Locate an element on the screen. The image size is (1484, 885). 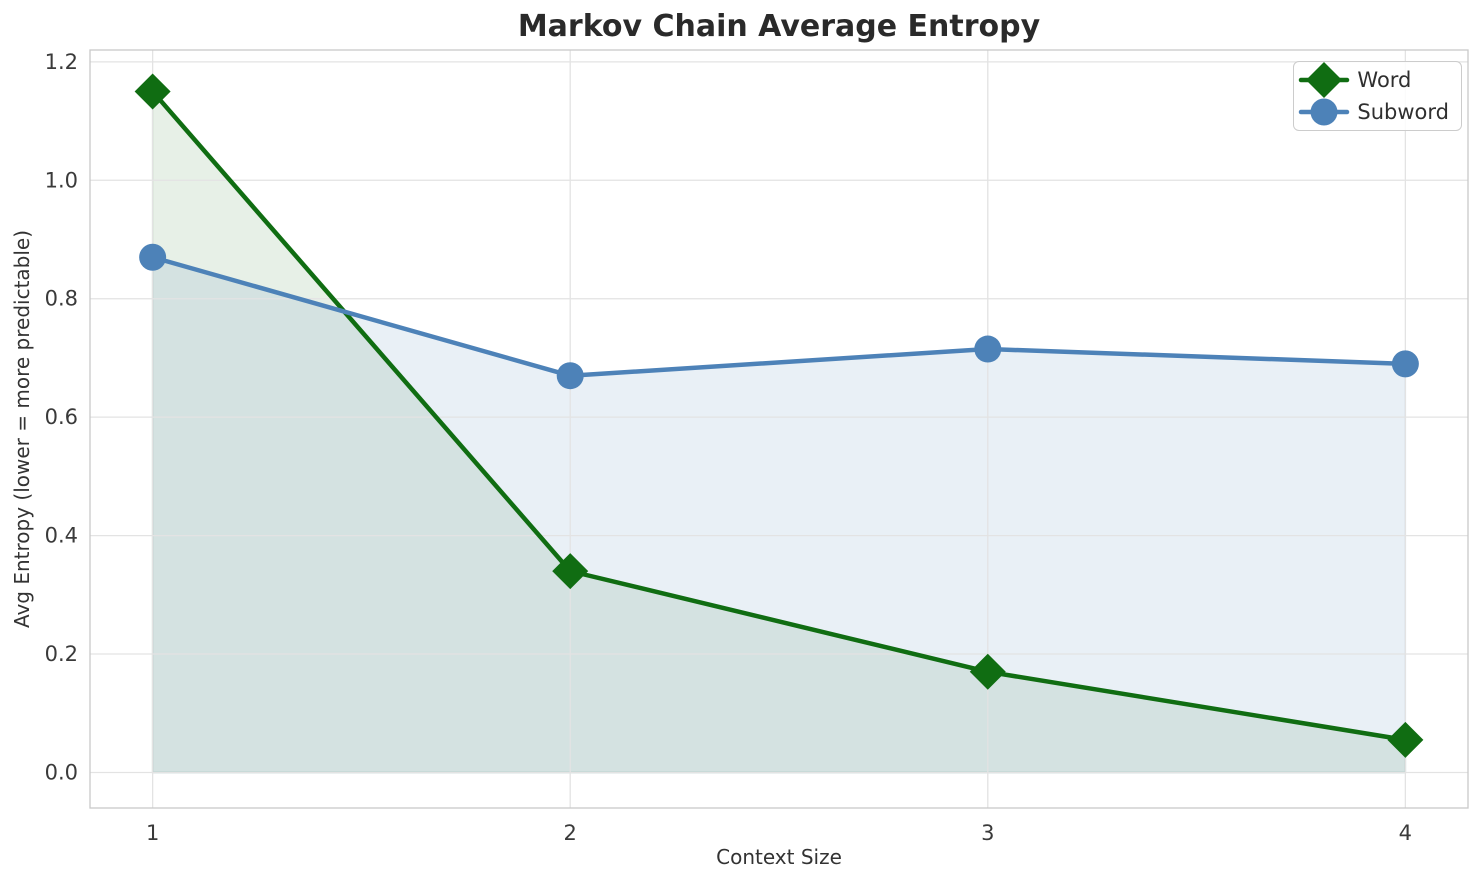
chart-title: Markov Chain Average Entropy is located at coordinates (779, 26).